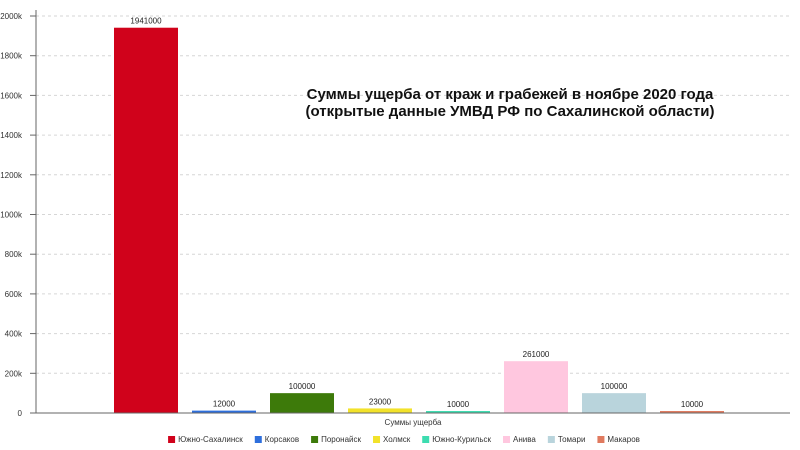 The height and width of the screenshot is (450, 800). I want to click on data-label: 261000, so click(536, 354).